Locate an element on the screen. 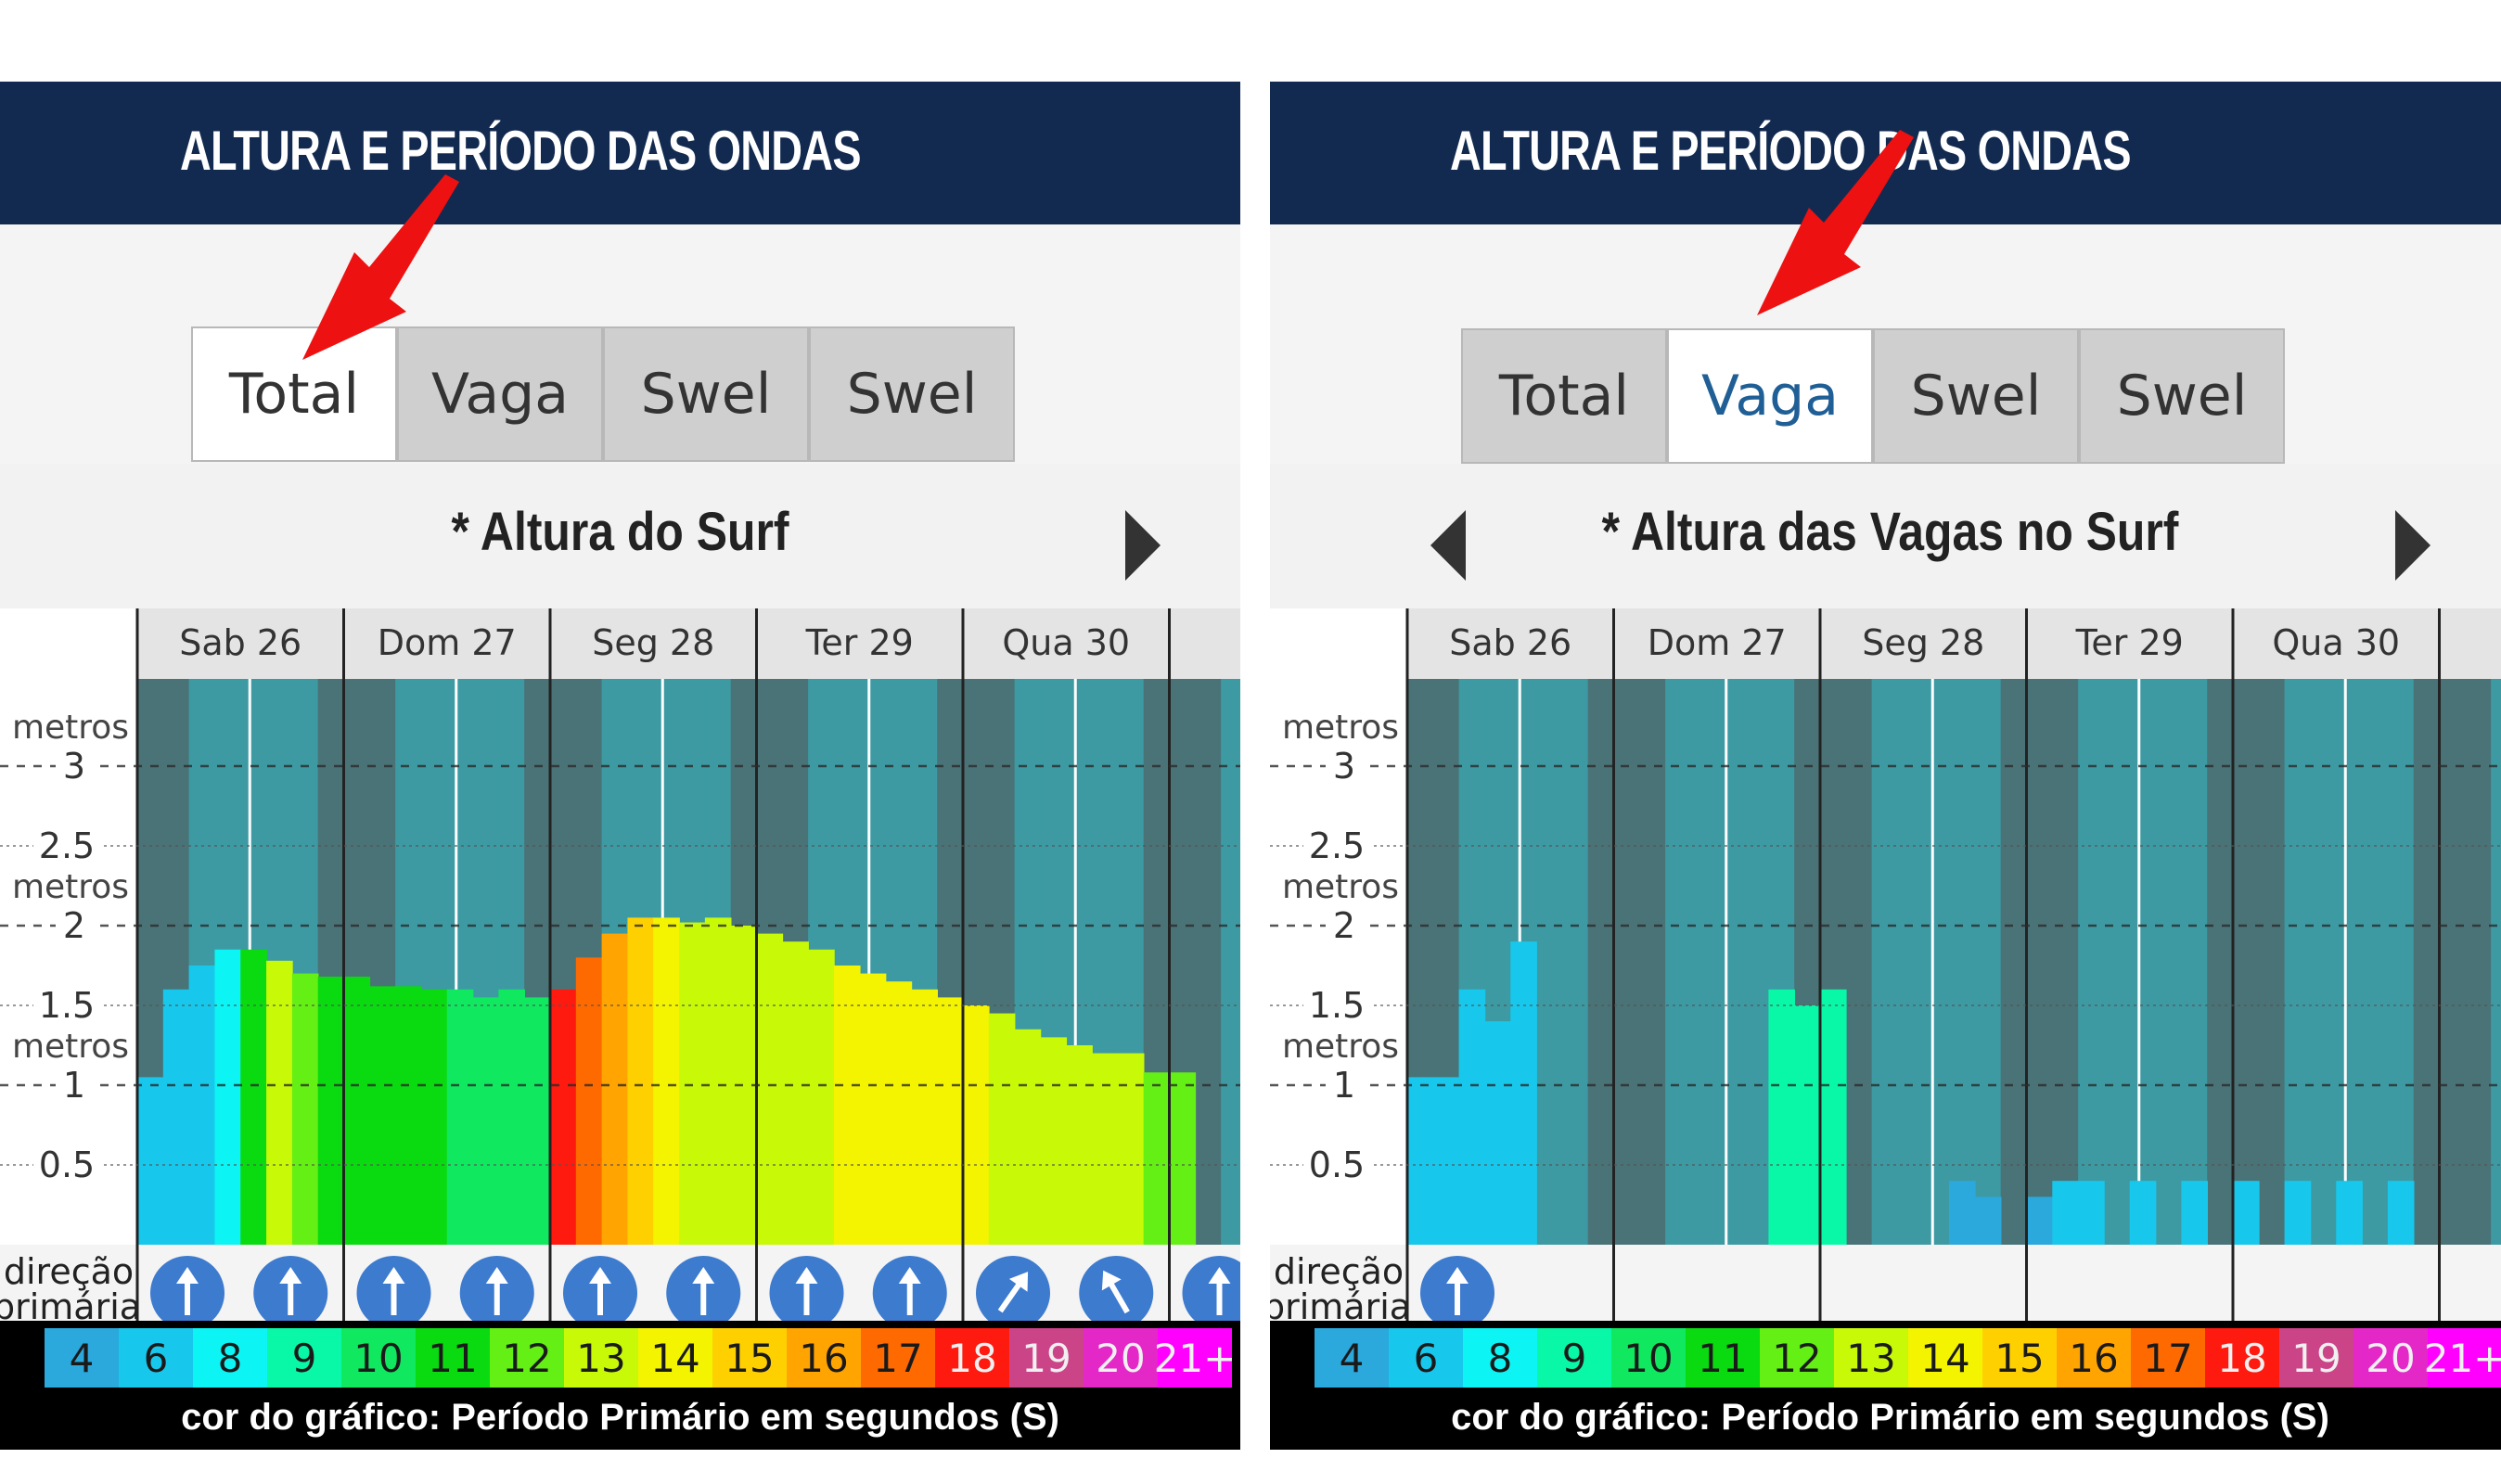 This screenshot has width=2501, height=1484. prev-arrow-icon is located at coordinates (1448, 545).